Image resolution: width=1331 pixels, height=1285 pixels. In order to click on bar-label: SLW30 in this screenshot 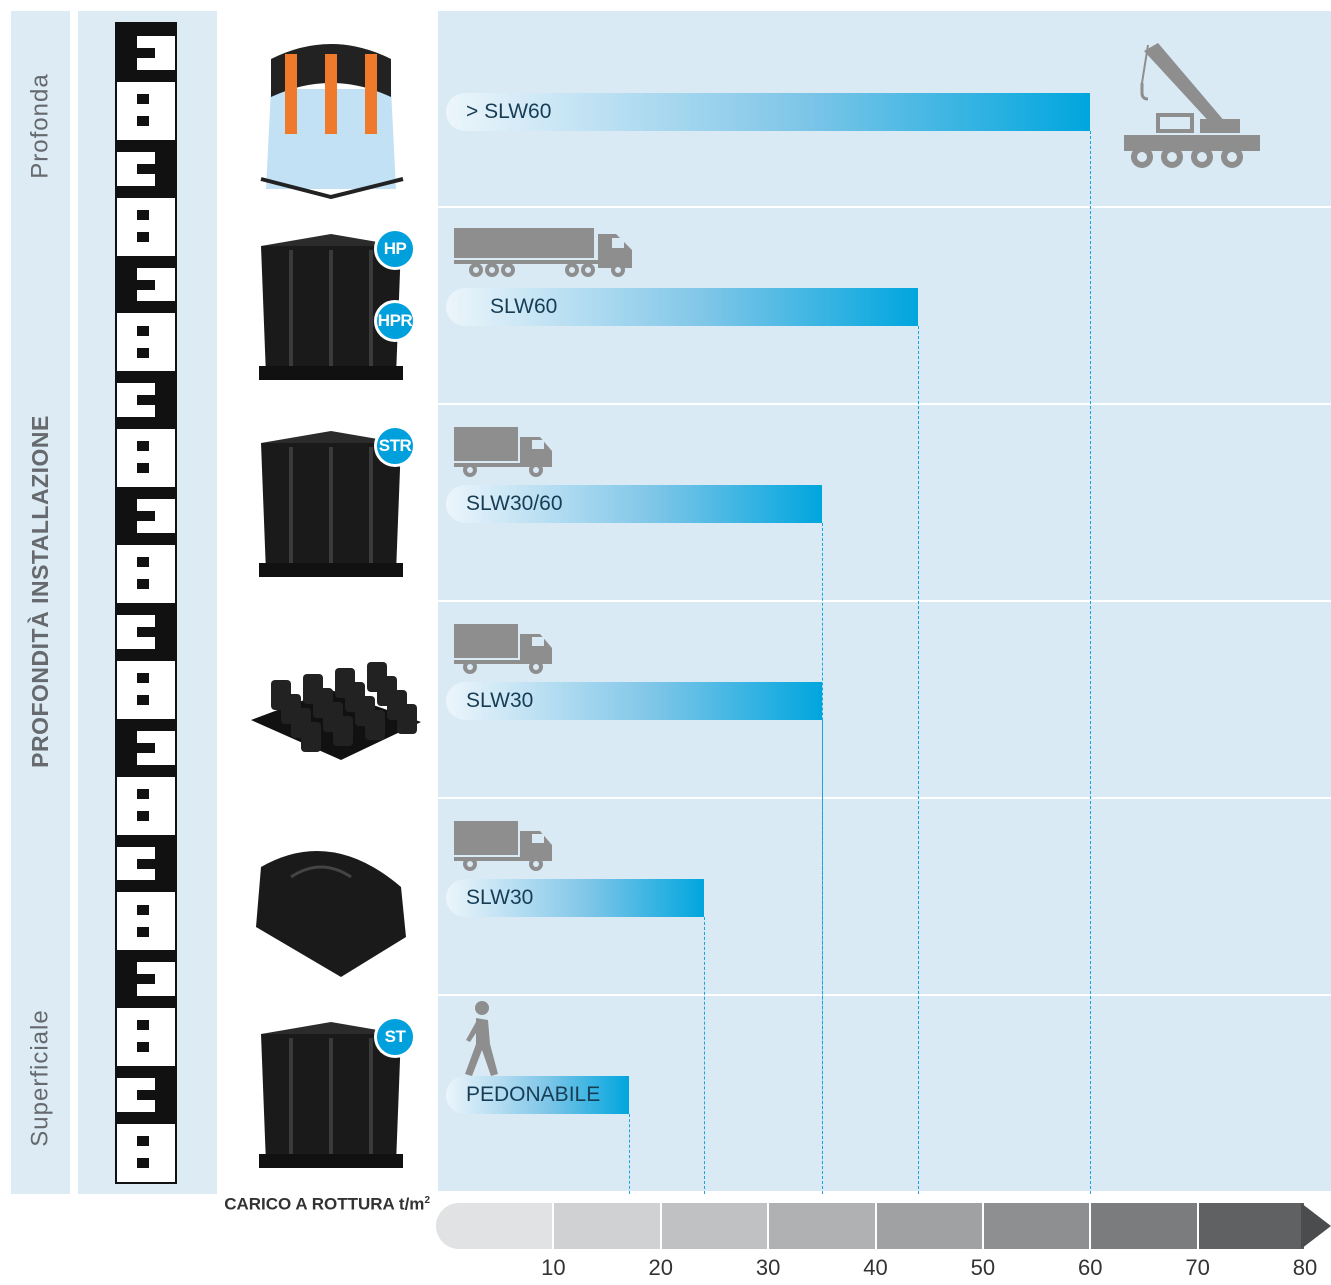, I will do `click(500, 700)`.